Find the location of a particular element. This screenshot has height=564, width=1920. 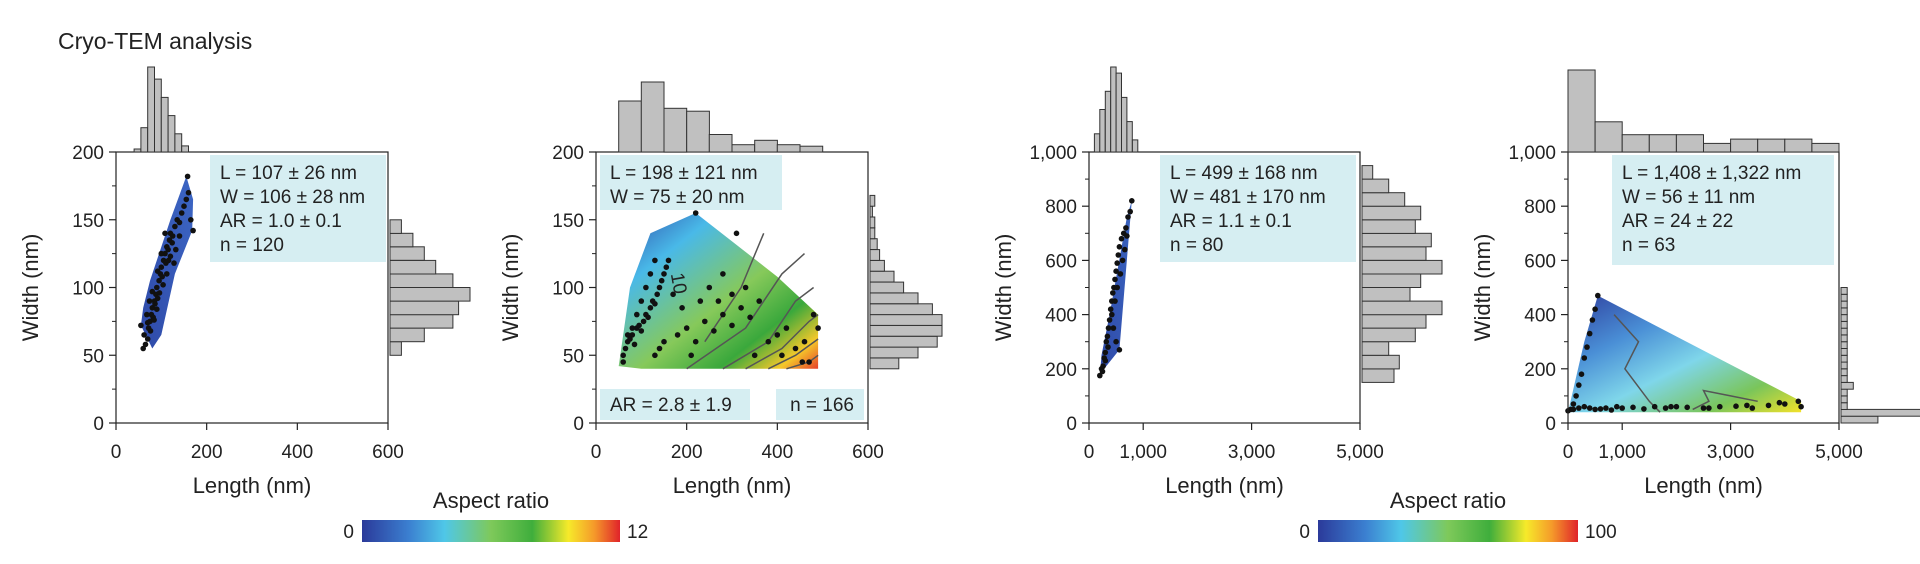

x-axis-title: Length (nm) is located at coordinates (1224, 485).